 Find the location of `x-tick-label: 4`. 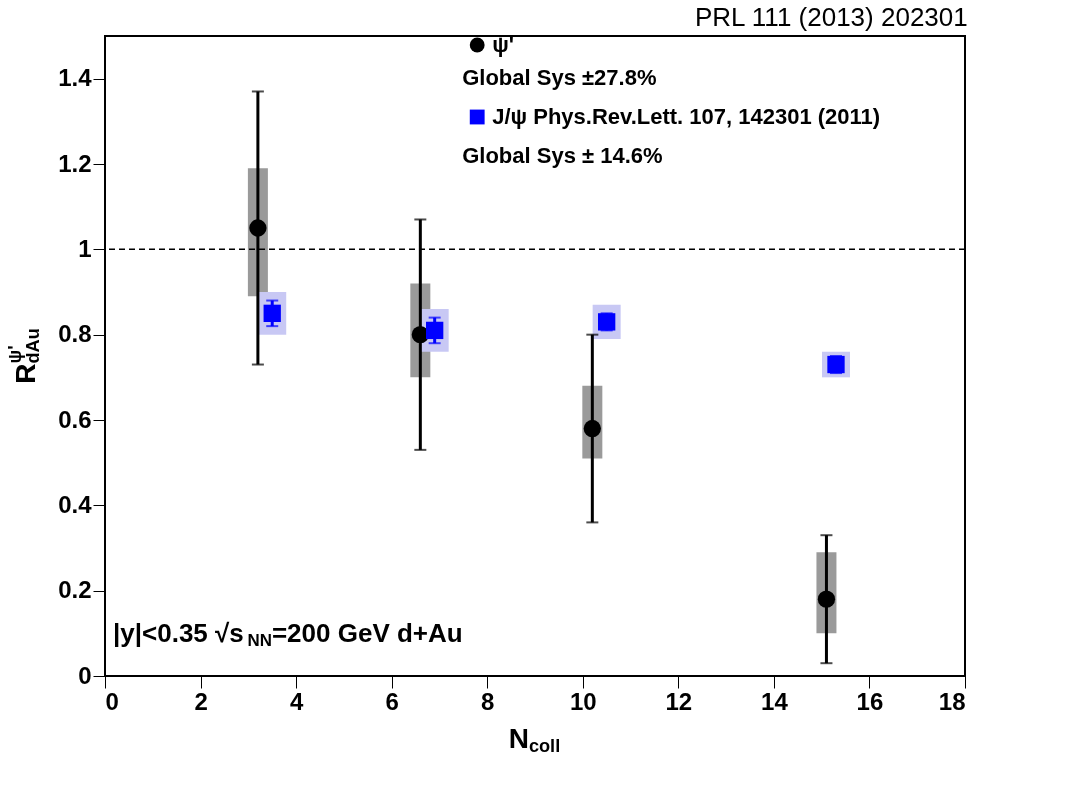

x-tick-label: 4 is located at coordinates (296, 701).